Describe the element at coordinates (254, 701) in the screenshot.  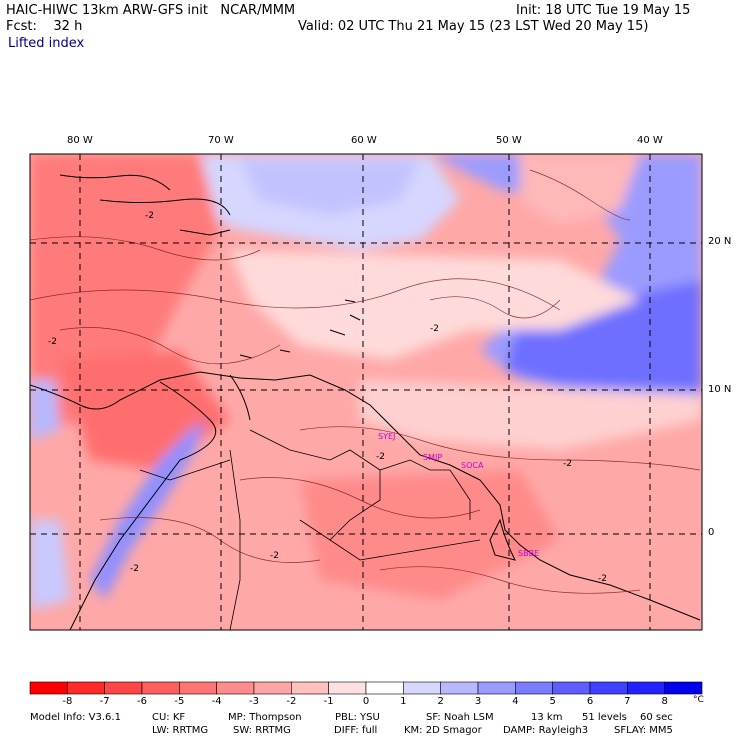
I see `colorbar-tick-label: -3` at that location.